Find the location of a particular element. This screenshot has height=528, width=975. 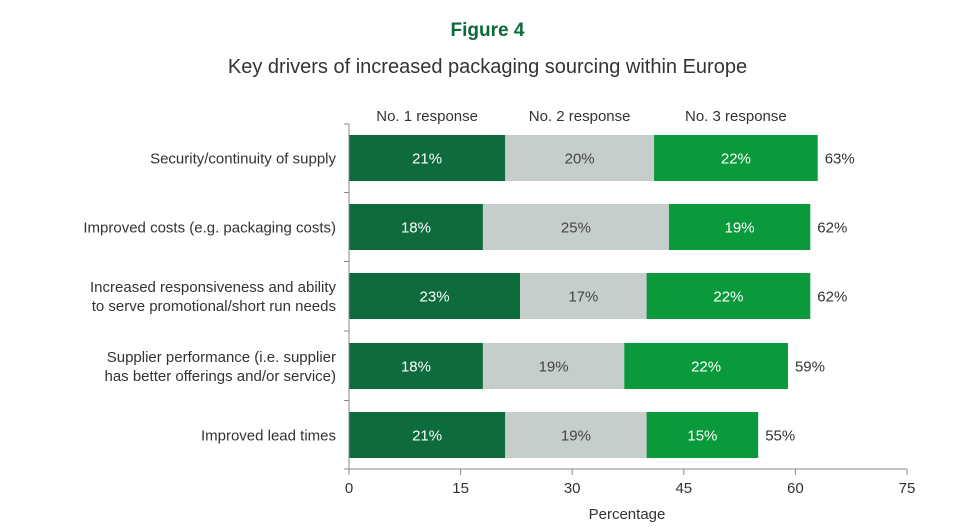

x-tick-label-3: 30 is located at coordinates (572, 488).